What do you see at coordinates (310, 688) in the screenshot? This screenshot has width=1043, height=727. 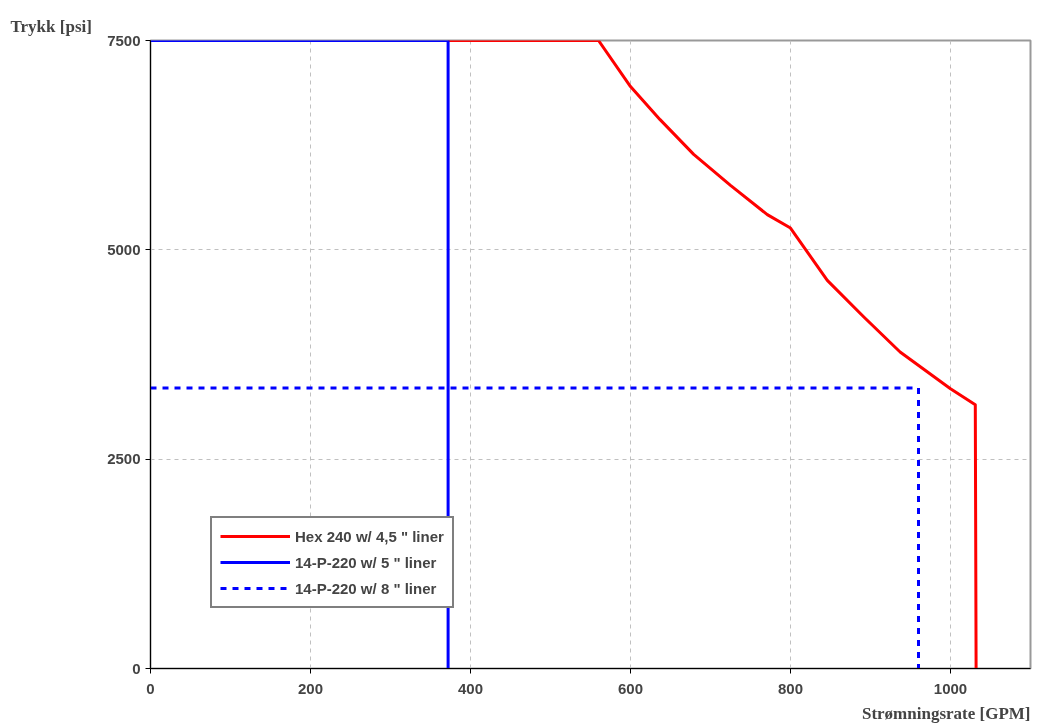 I see `x-tick-label: 200` at bounding box center [310, 688].